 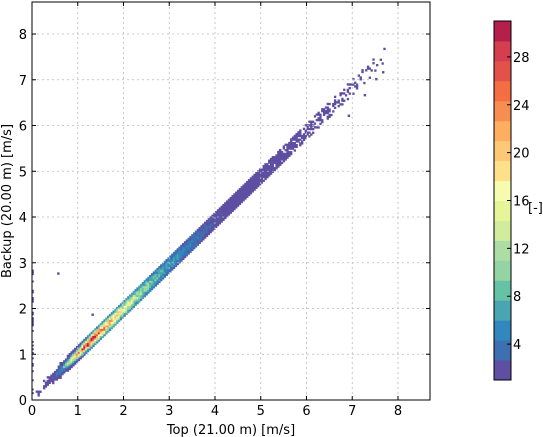 I want to click on y-tick-label: 3, so click(x=23, y=264).